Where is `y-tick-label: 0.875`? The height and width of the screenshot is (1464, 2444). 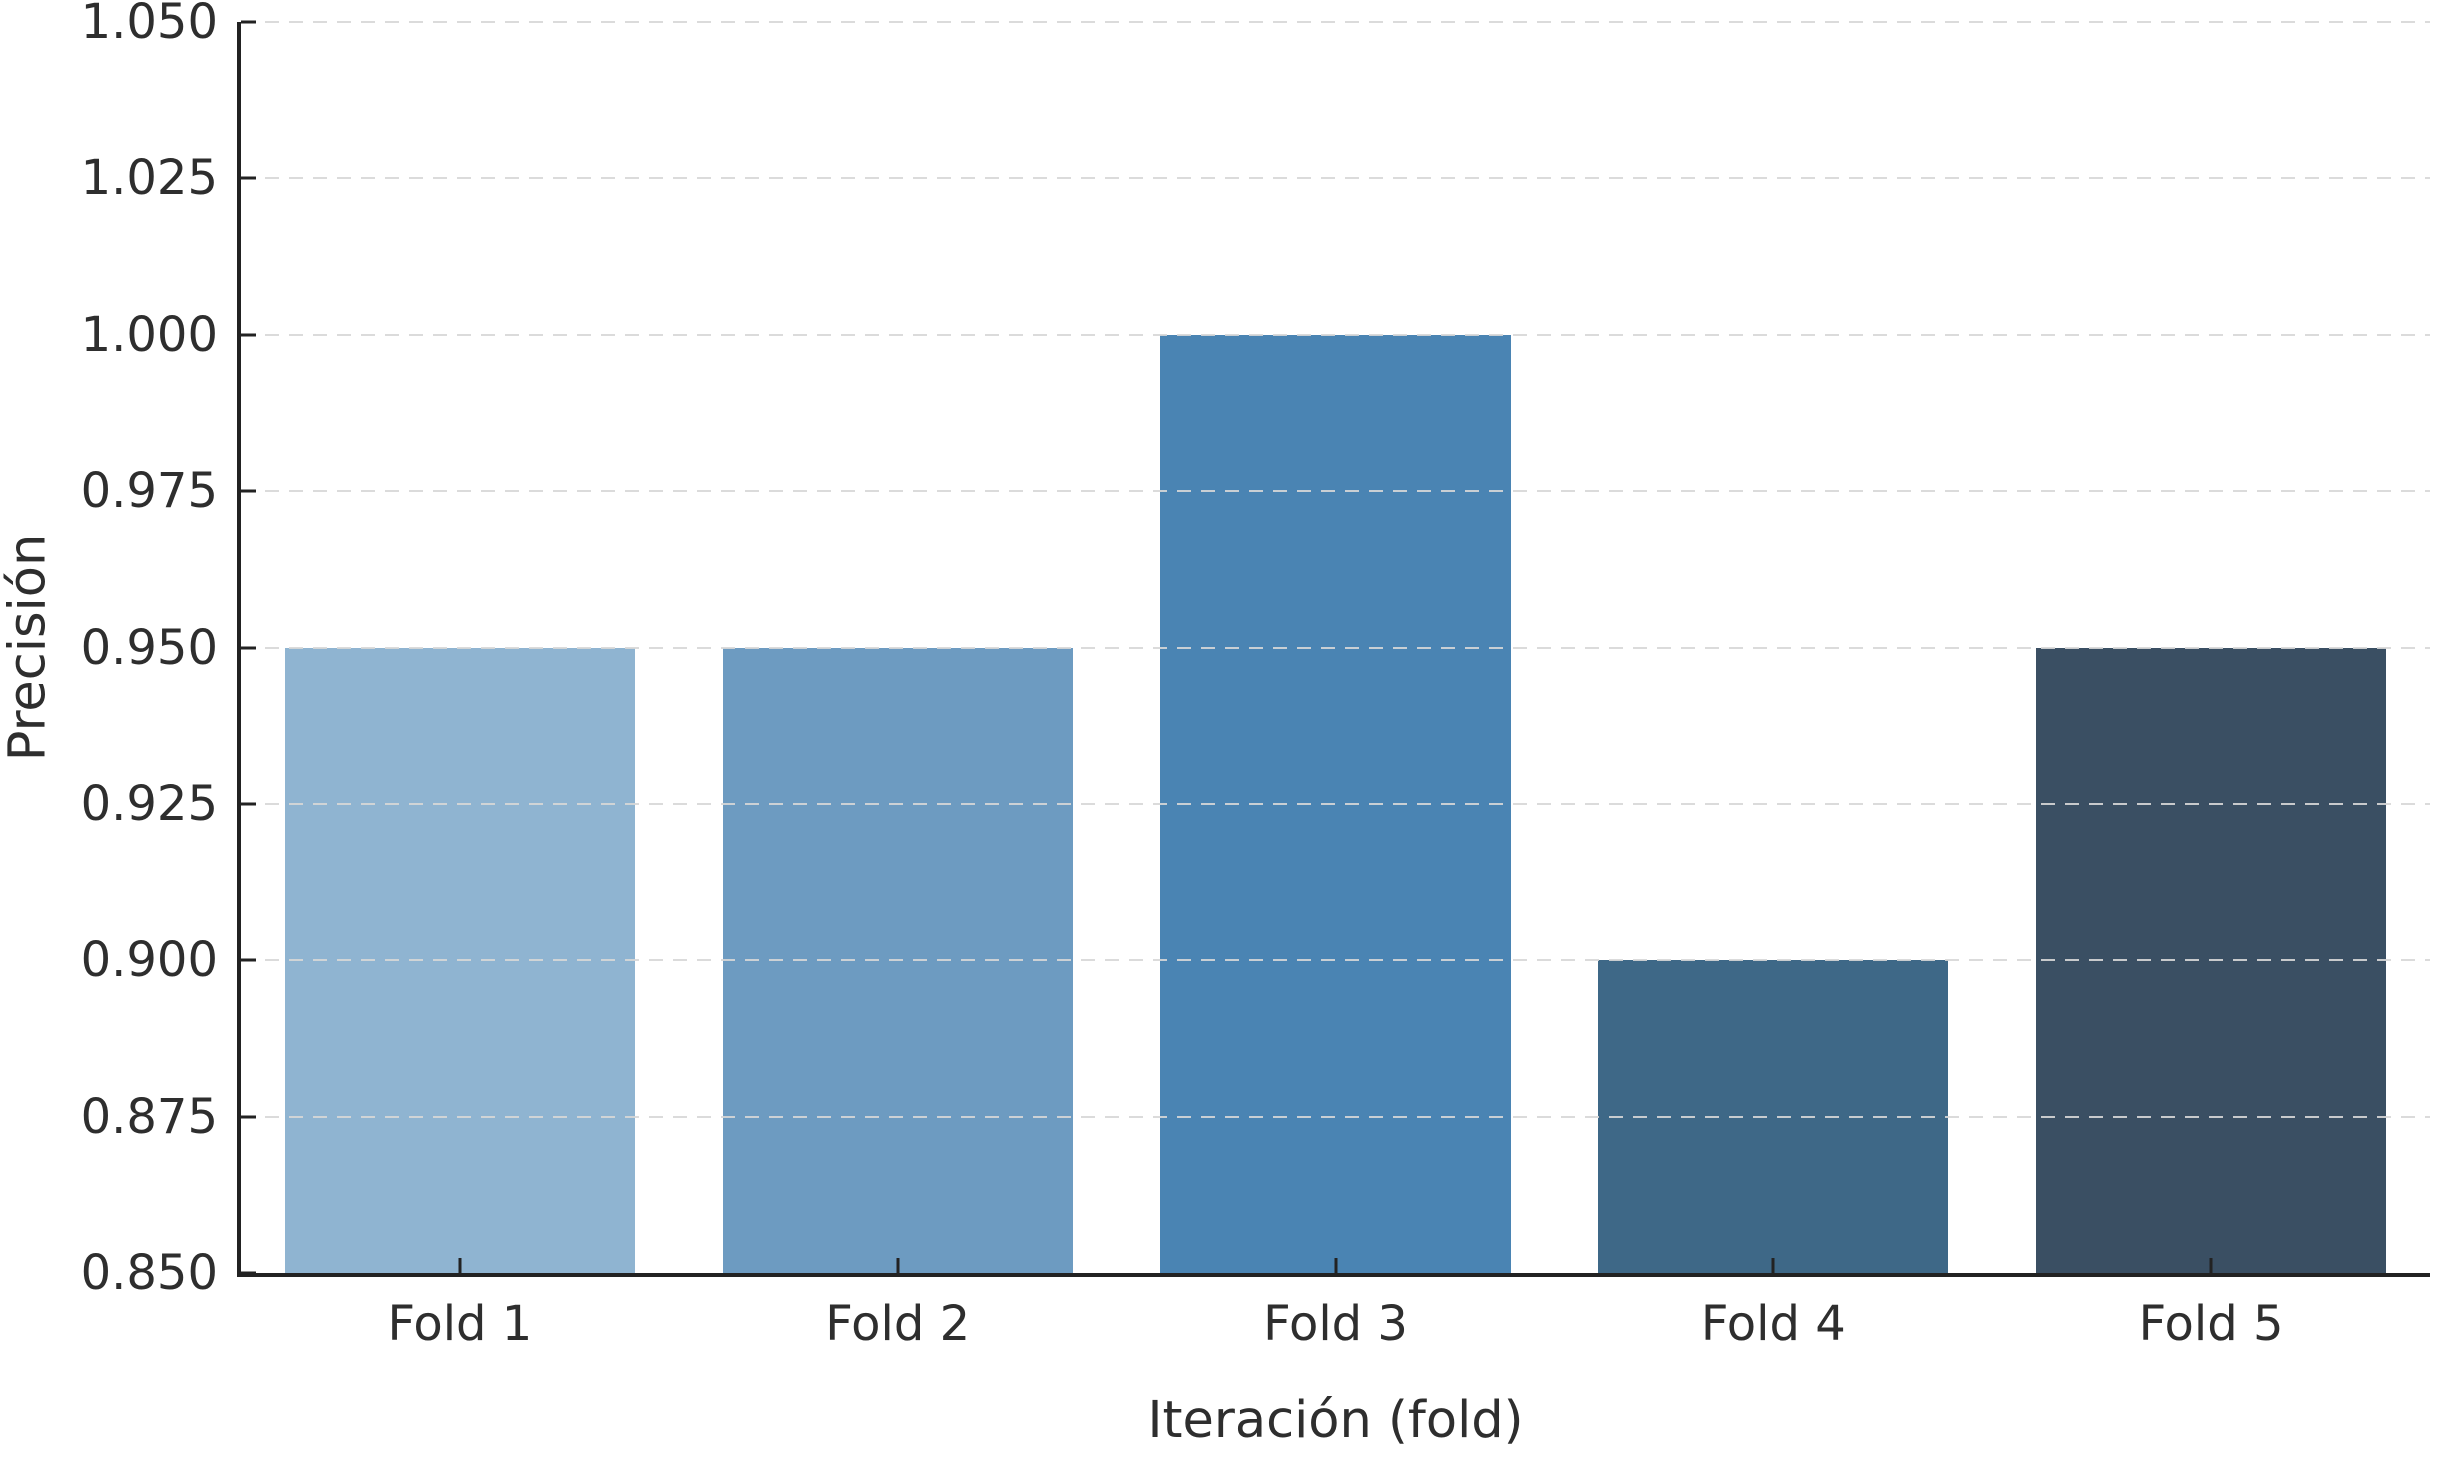 y-tick-label: 0.875 is located at coordinates (149, 1116).